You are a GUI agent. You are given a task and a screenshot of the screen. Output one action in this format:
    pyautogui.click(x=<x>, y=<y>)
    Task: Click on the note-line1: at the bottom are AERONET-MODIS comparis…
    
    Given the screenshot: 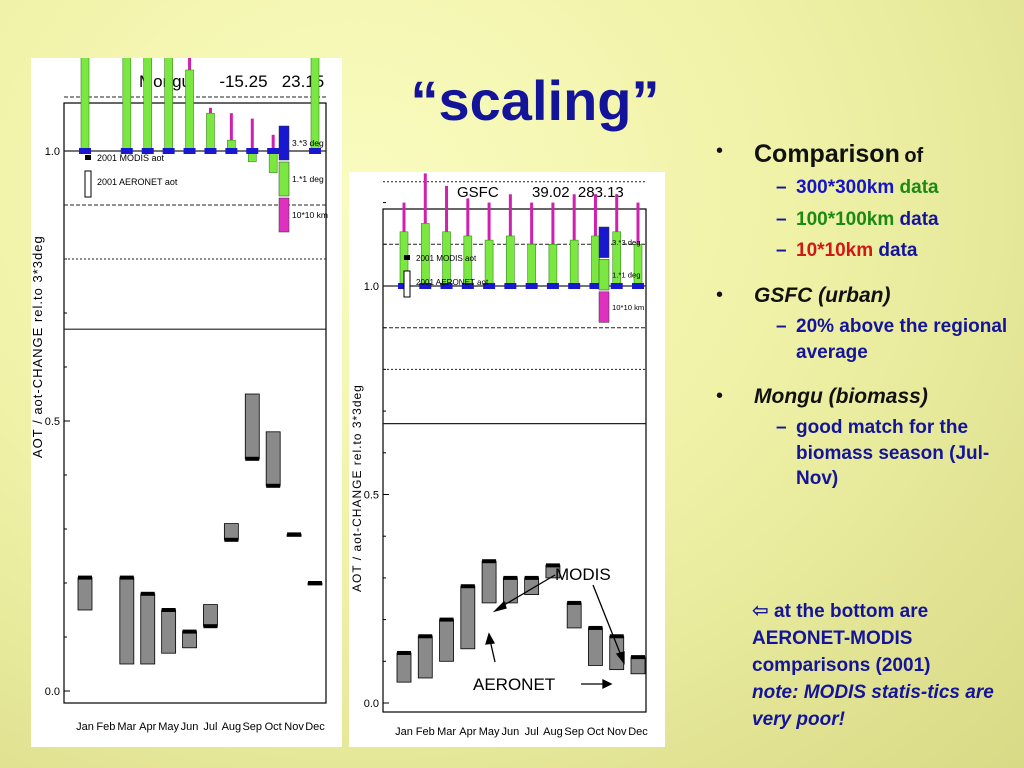 What is the action you would take?
    pyautogui.click(x=841, y=638)
    